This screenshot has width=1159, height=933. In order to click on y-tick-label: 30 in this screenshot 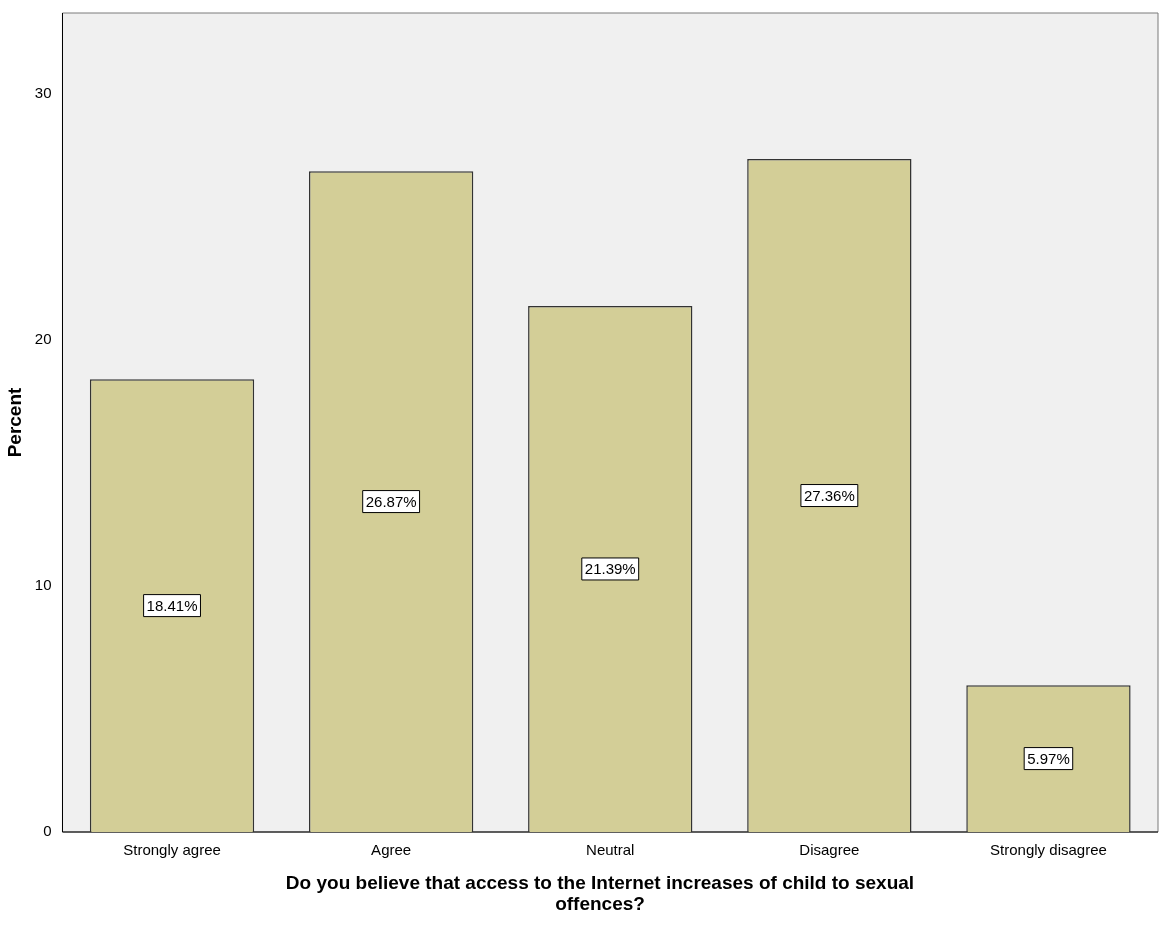, I will do `click(43, 93)`.